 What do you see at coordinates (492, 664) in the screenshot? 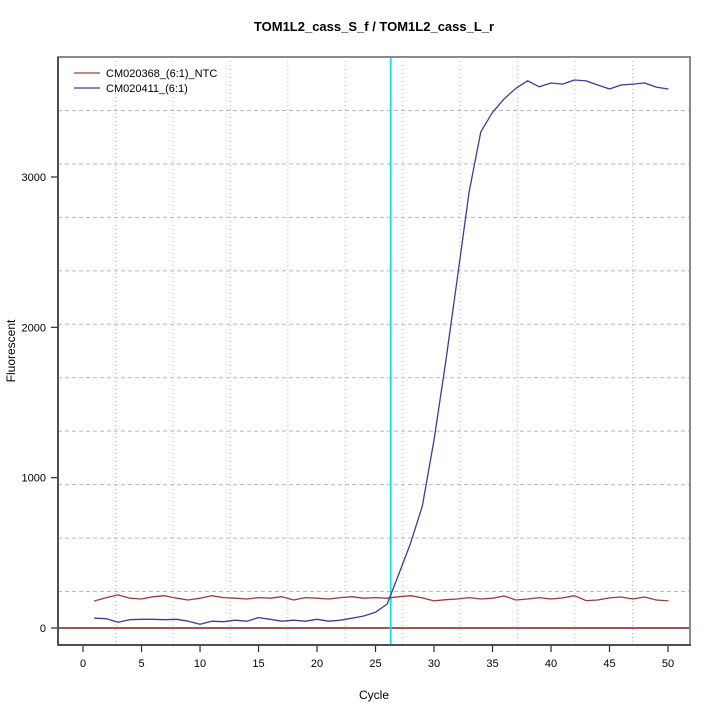
I see `x-tick-label: 35` at bounding box center [492, 664].